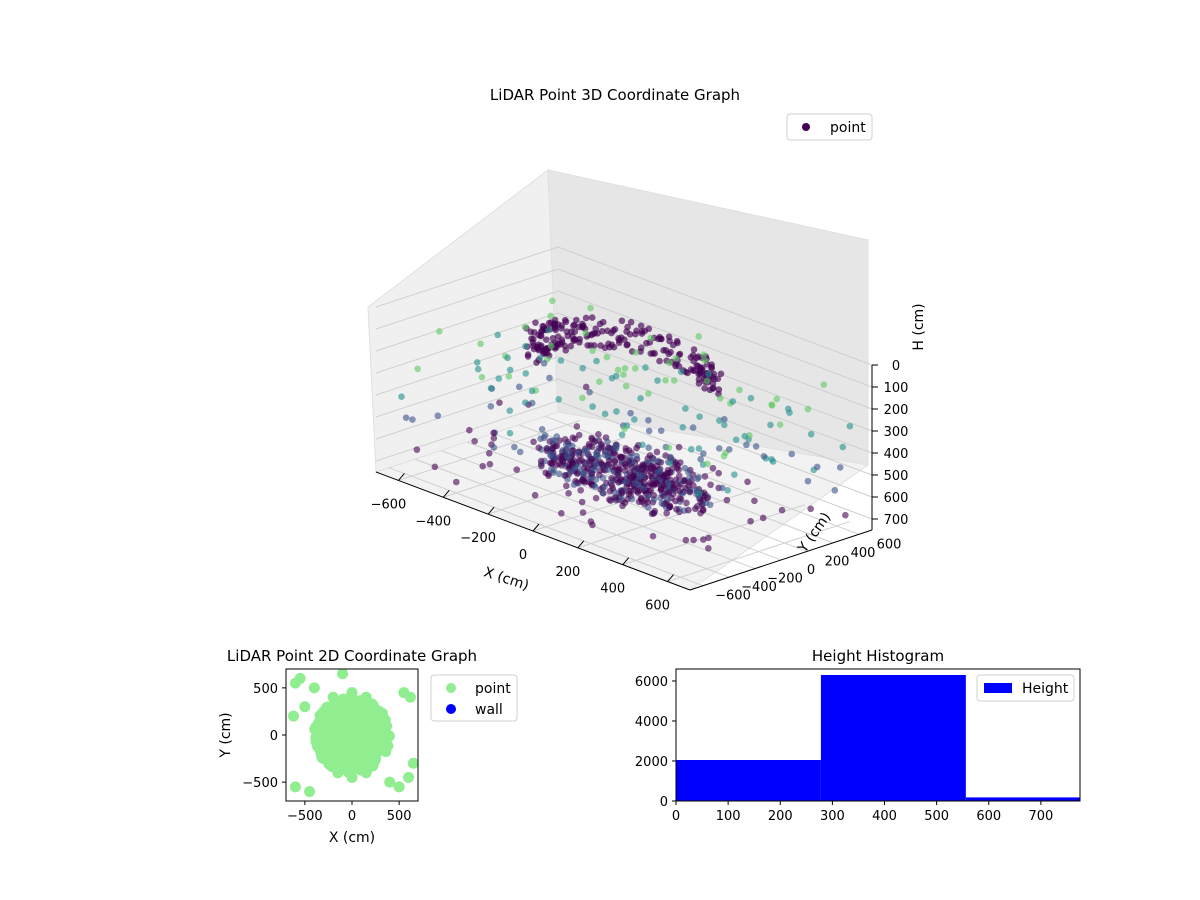 The image size is (1200, 900). I want to click on scatter3d-xtick-label: 600, so click(657, 606).